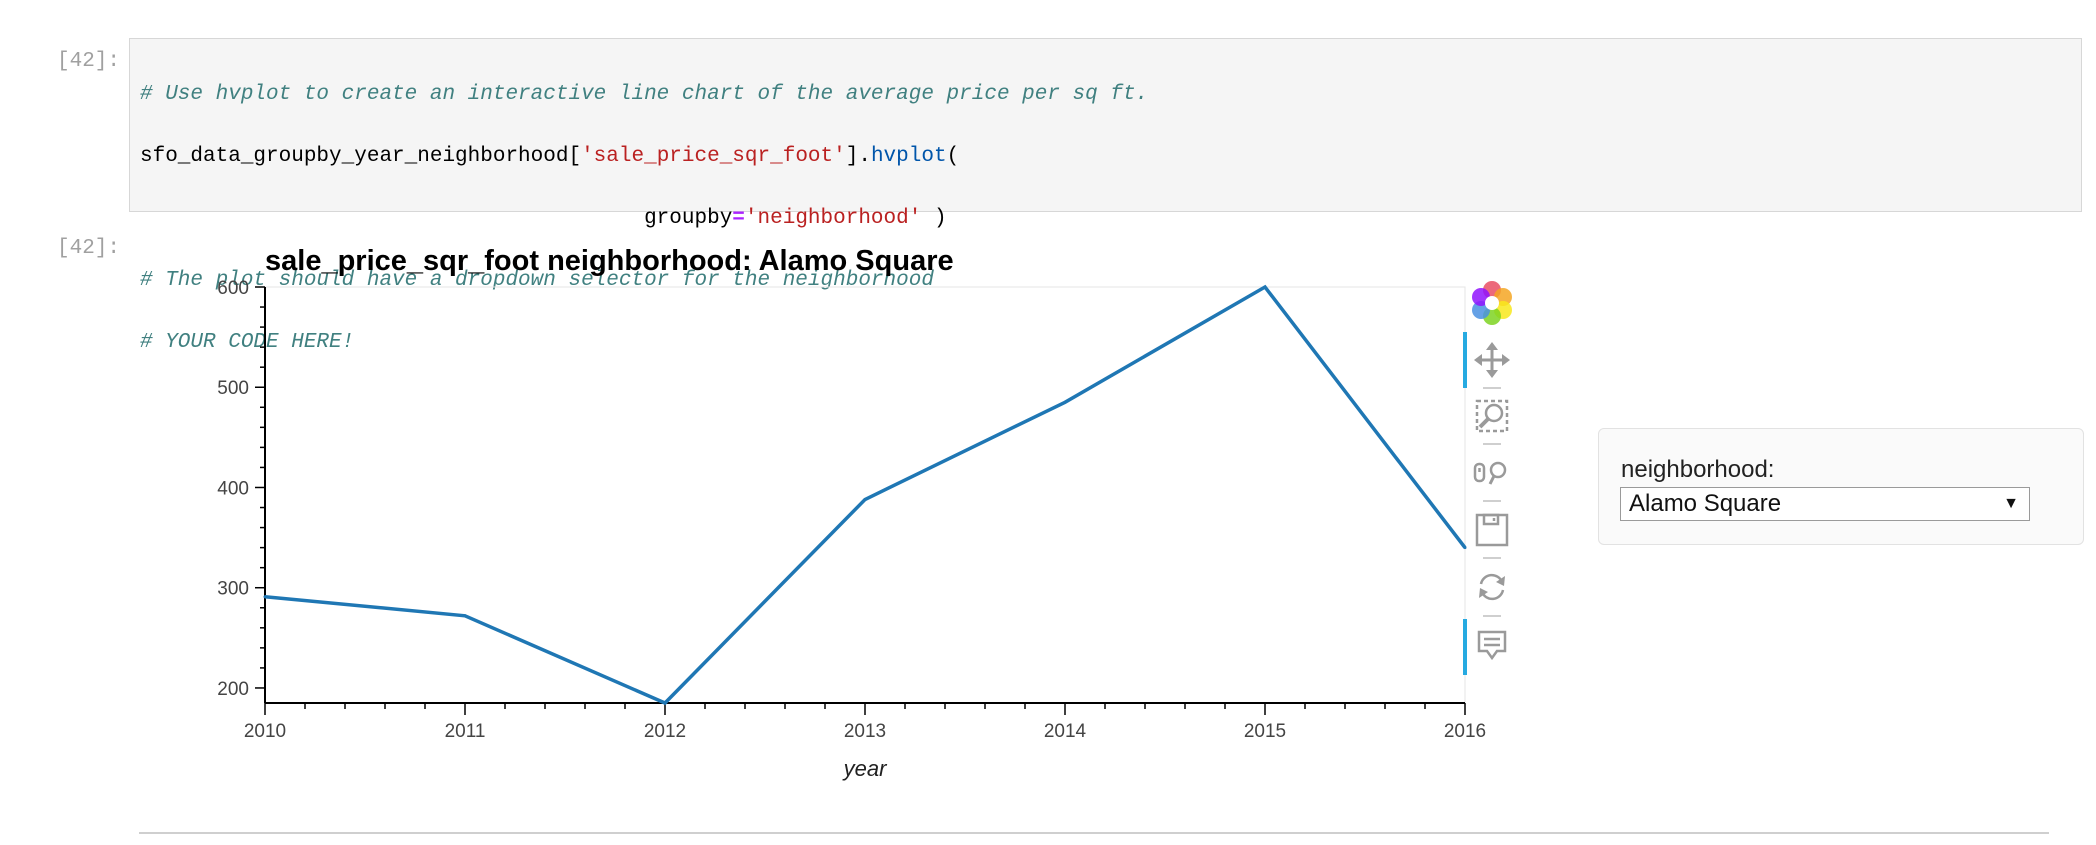 This screenshot has height=845, width=2096. Describe the element at coordinates (1492, 360) in the screenshot. I see `pan-icon` at that location.